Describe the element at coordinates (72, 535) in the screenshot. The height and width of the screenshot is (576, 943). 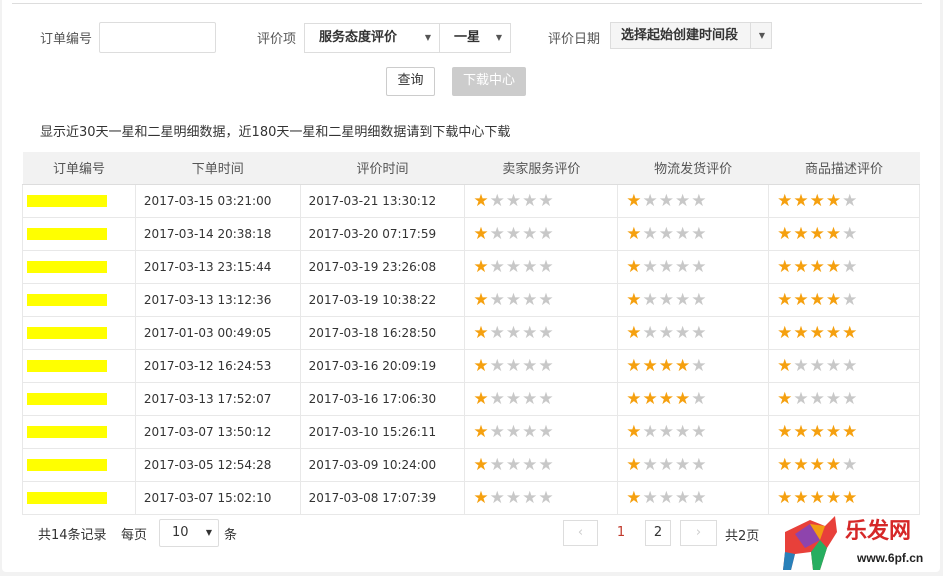
I see `total-records: 共14条记录` at that location.